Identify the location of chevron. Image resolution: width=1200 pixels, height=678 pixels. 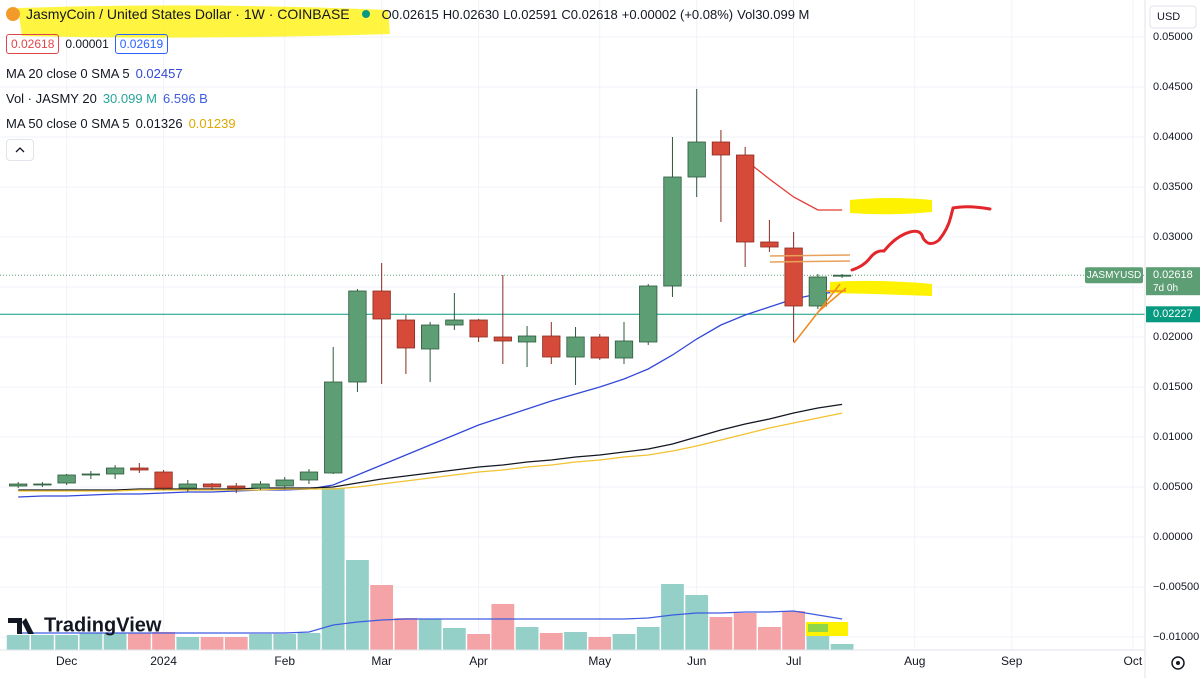
(20, 150).